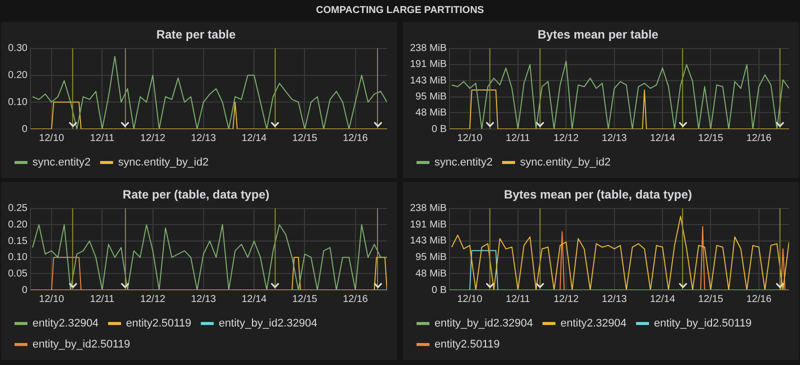 This screenshot has width=800, height=365. Describe the element at coordinates (18, 208) in the screenshot. I see `y-tick-label: 0.25` at that location.